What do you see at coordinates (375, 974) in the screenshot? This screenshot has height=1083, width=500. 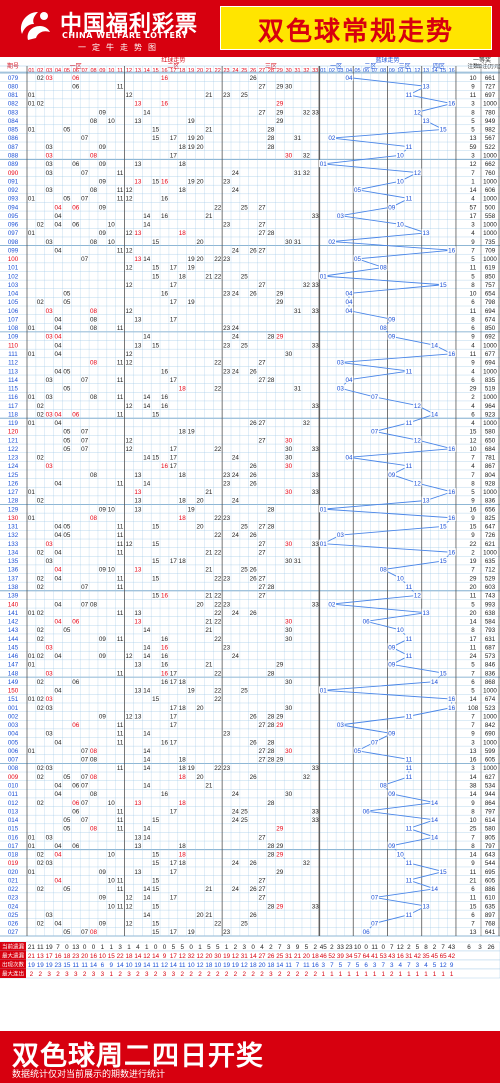 I see `stat-blue-value: 1` at bounding box center [375, 974].